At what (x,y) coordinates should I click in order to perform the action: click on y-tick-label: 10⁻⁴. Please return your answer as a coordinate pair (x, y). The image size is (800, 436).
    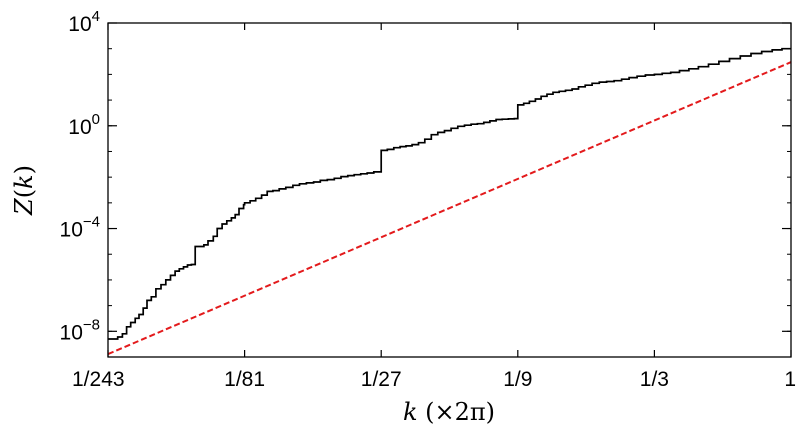
    Looking at the image, I should click on (80, 228).